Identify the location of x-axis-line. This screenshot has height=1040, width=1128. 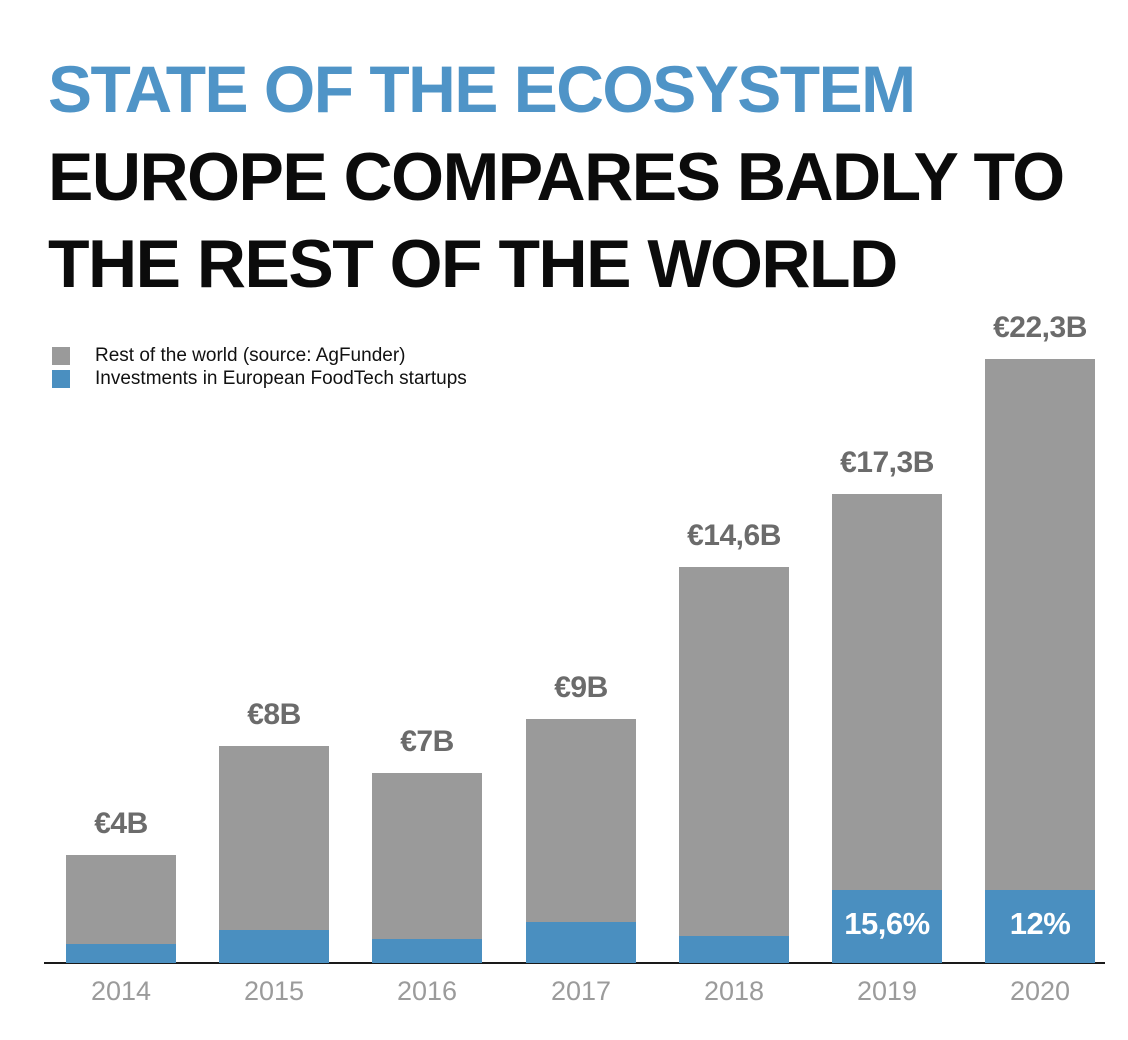
(574, 963).